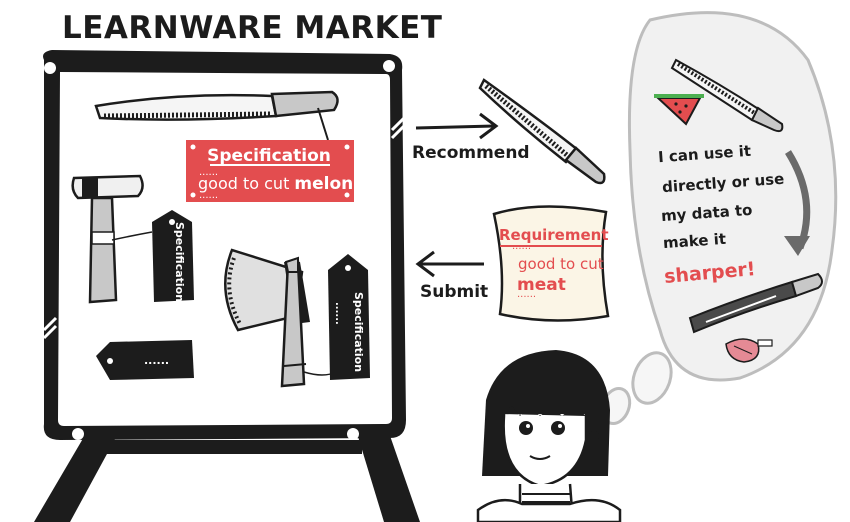 This screenshot has width=850, height=522. What do you see at coordinates (542, 131) in the screenshot?
I see `recommended-knife-icon` at bounding box center [542, 131].